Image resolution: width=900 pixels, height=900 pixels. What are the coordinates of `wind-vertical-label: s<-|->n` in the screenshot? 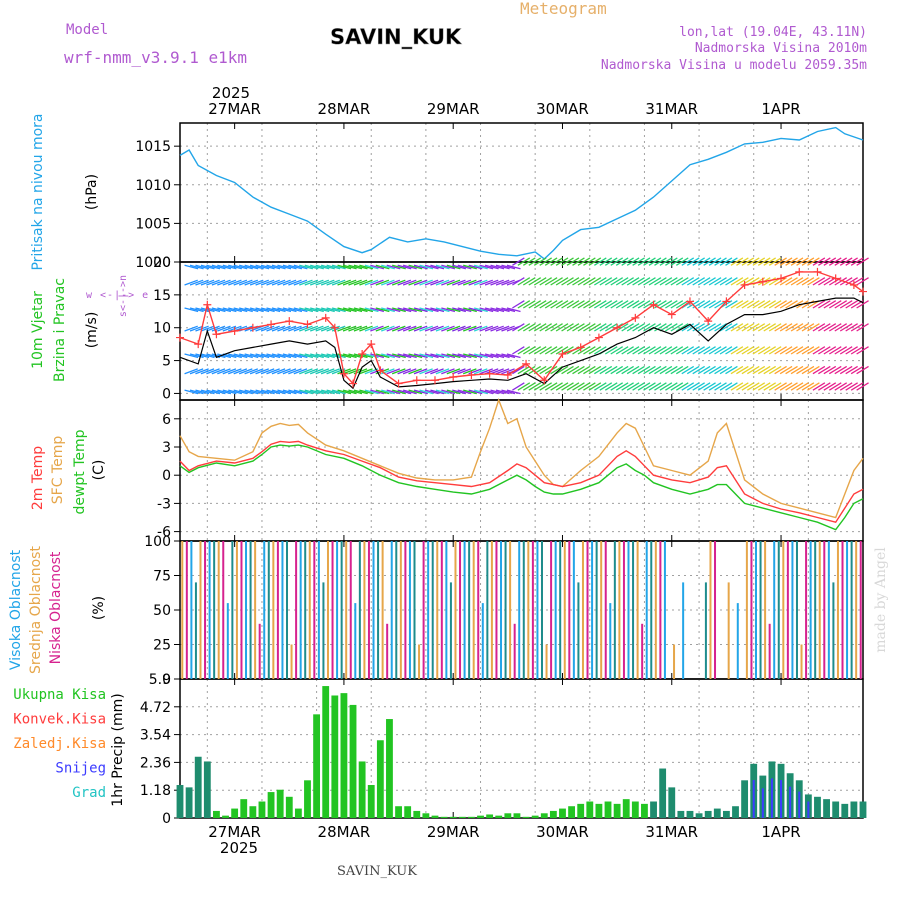 It's located at (123, 296).